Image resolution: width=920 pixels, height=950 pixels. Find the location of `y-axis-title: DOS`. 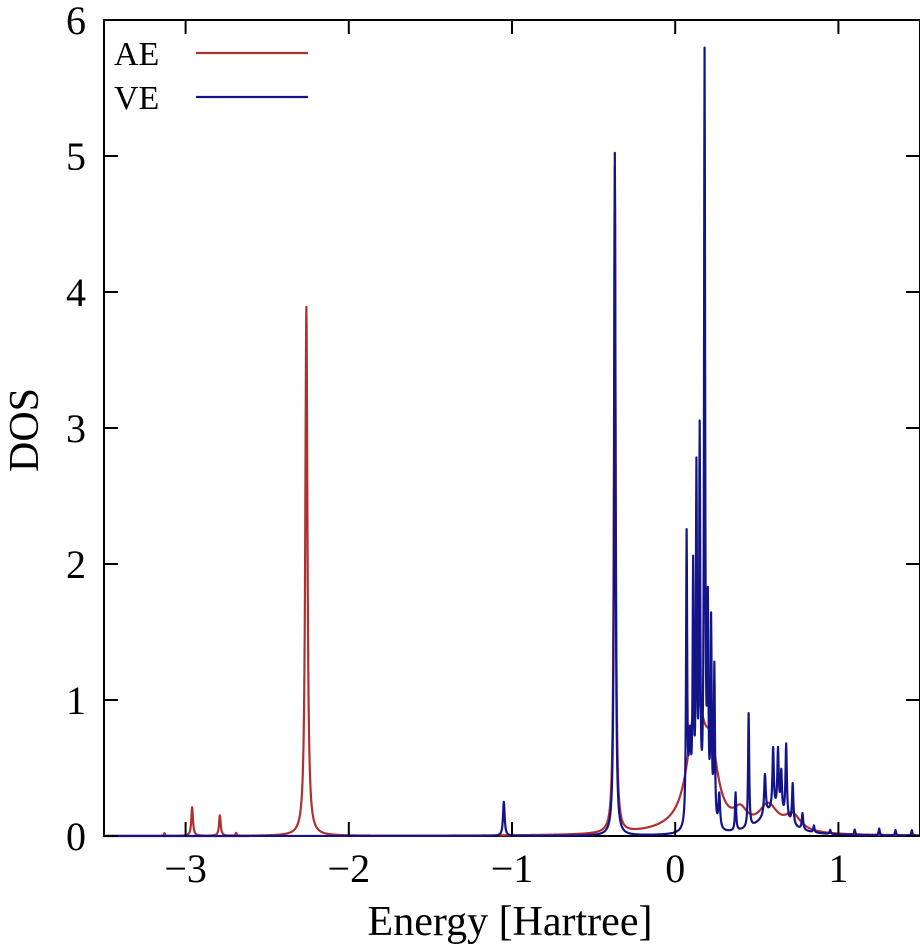

y-axis-title: DOS is located at coordinates (25, 430).